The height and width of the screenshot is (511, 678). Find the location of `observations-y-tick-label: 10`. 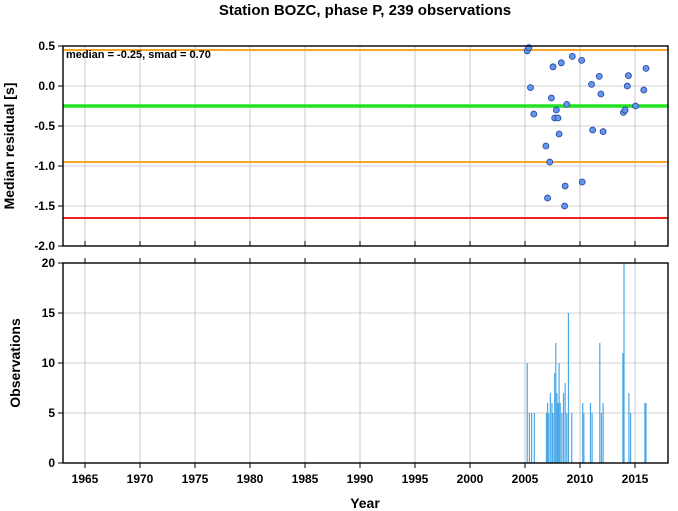

observations-y-tick-label: 10 is located at coordinates (49, 363).